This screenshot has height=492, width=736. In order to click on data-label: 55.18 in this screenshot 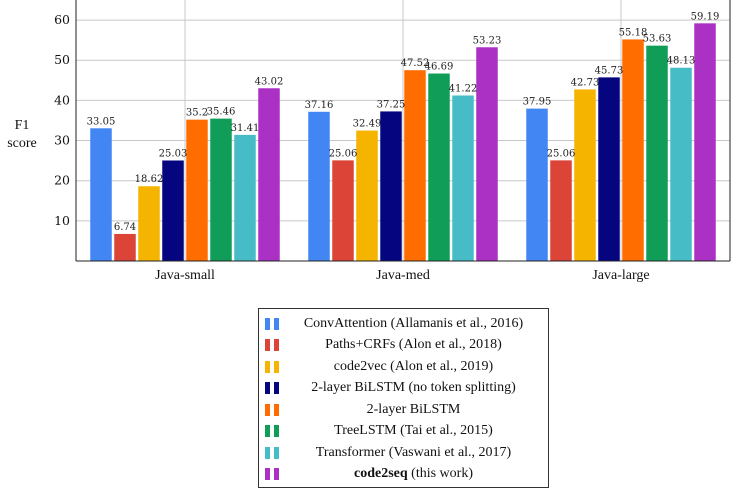, I will do `click(633, 32)`.